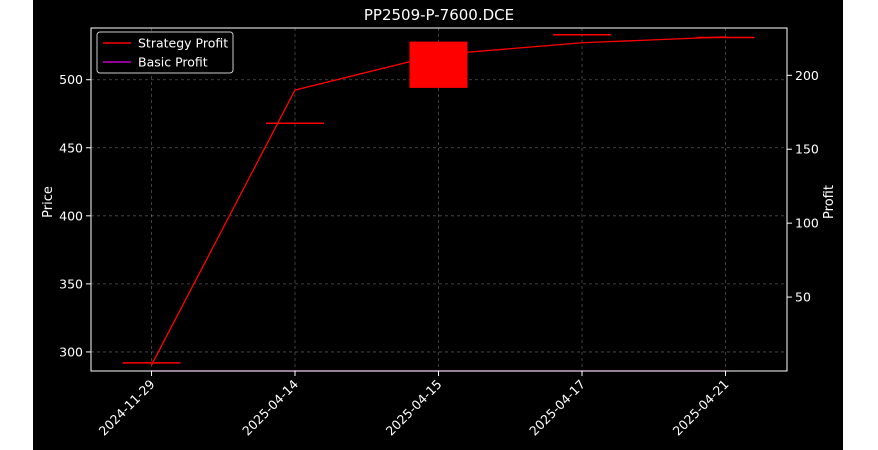 This screenshot has height=450, width=878. Describe the element at coordinates (807, 75) in the screenshot. I see `y-right-tick-label: 200` at that location.